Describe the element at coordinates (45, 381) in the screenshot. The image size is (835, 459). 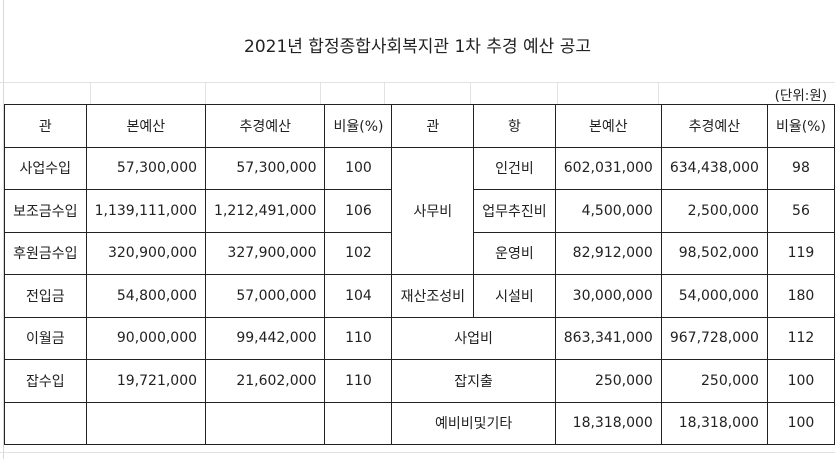
I see `income-gwan: 잡수입` at that location.